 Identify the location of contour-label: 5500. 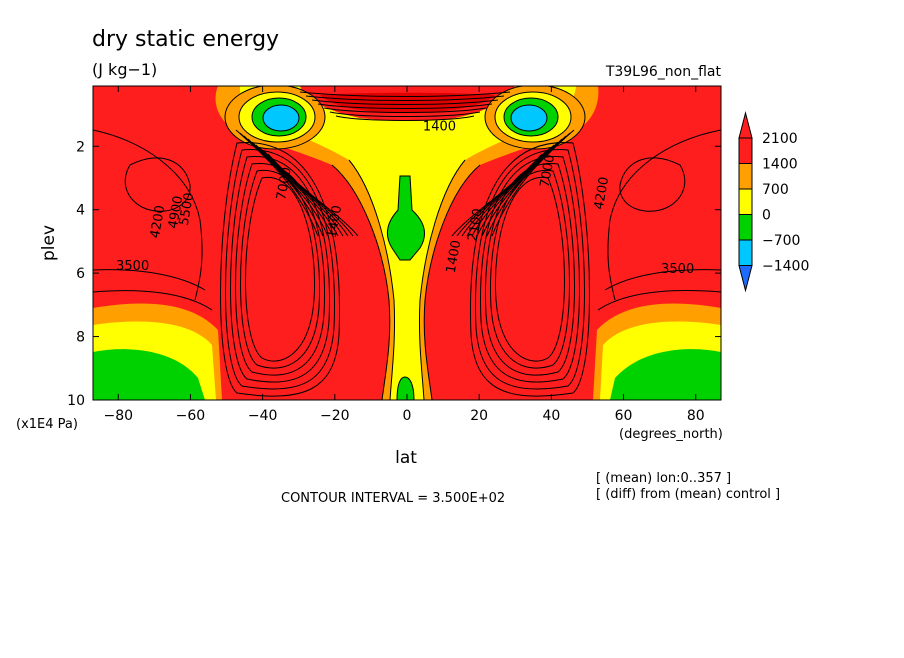
(187, 208).